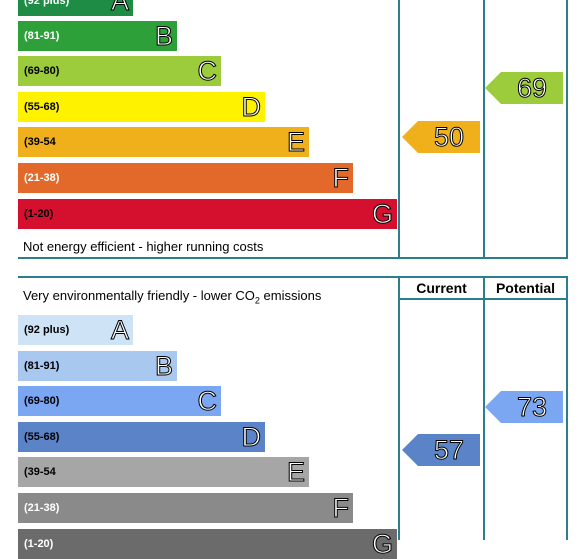 The height and width of the screenshot is (559, 586). Describe the element at coordinates (40, 472) in the screenshot. I see `env-band-range: (39-54` at that location.